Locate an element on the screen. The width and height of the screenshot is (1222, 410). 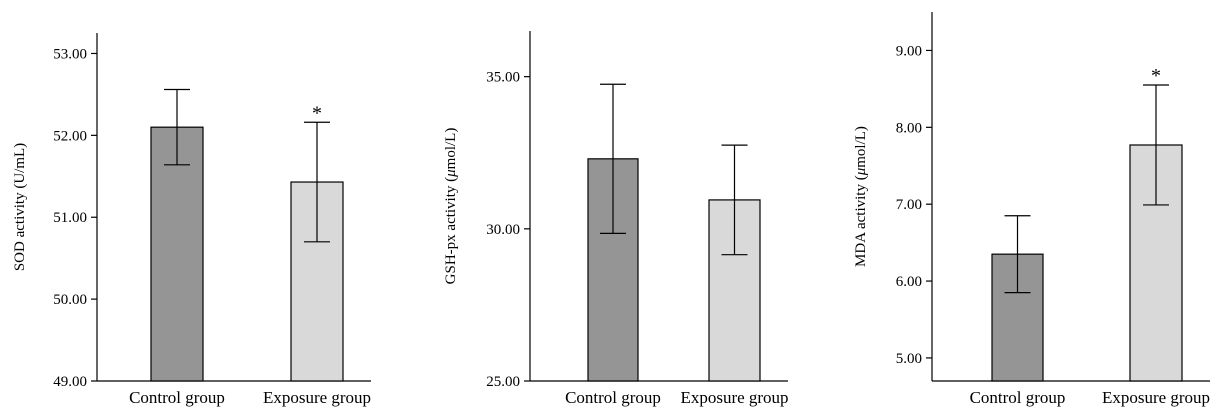
y-axis-title-prefix: GSH-px activity ( is located at coordinates (451, 230).